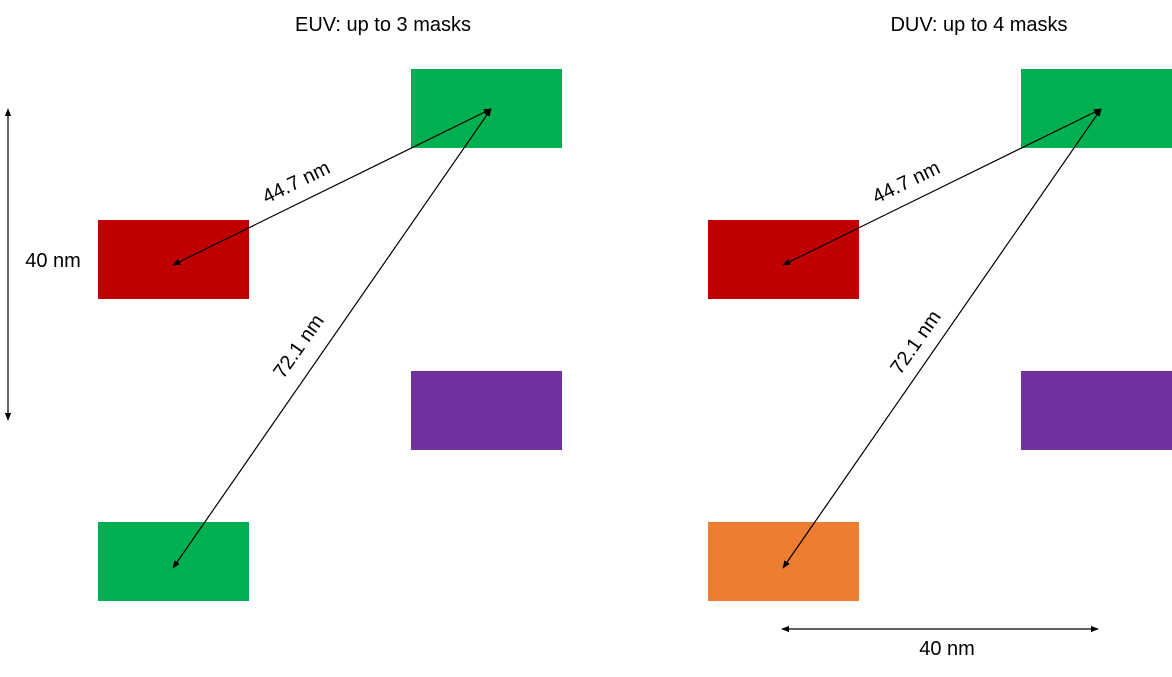  Describe the element at coordinates (173, 259) in the screenshot. I see `euv-left-upper-feature` at that location.